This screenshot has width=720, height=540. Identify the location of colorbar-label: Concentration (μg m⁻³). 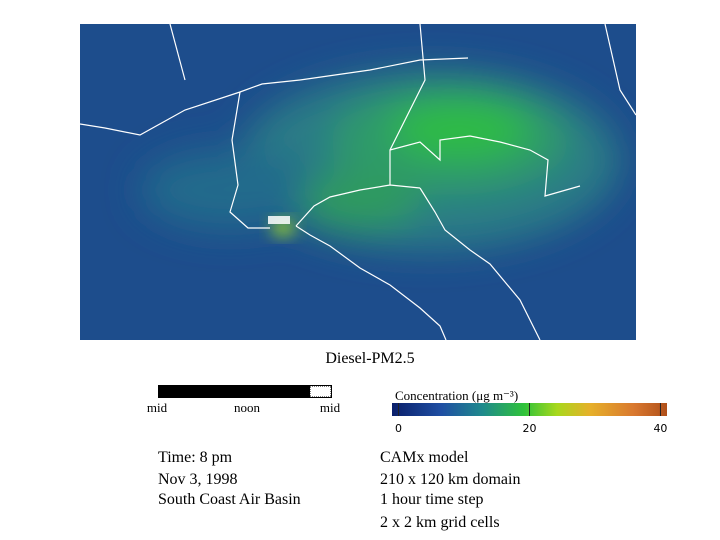
(456, 395).